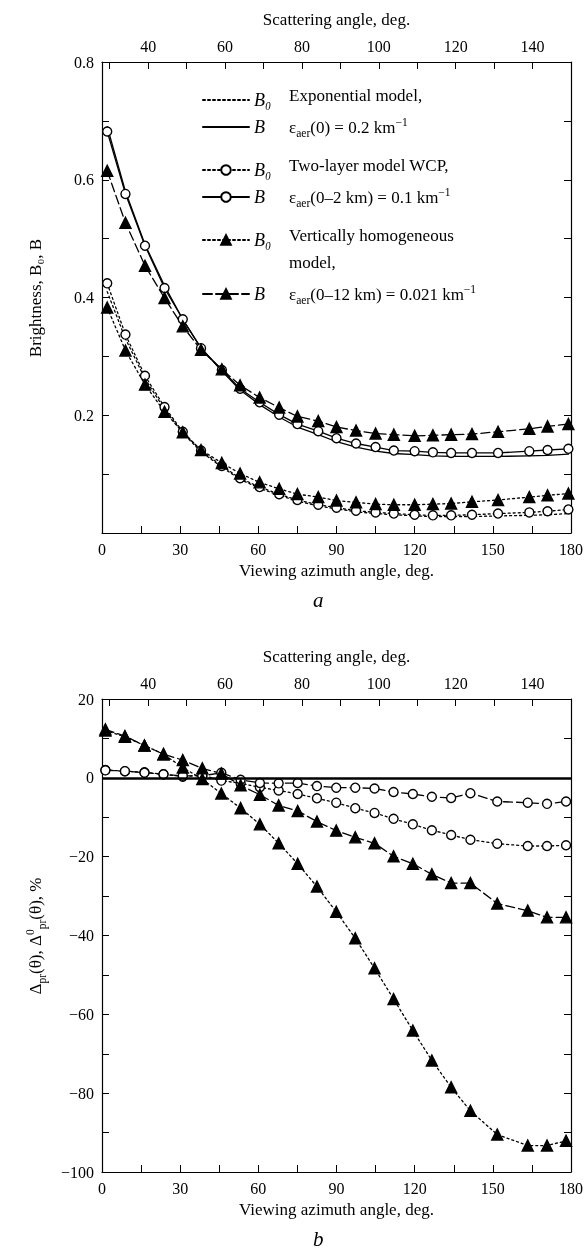  Describe the element at coordinates (81, 935) in the screenshot. I see `y-tick-label: −40` at that location.